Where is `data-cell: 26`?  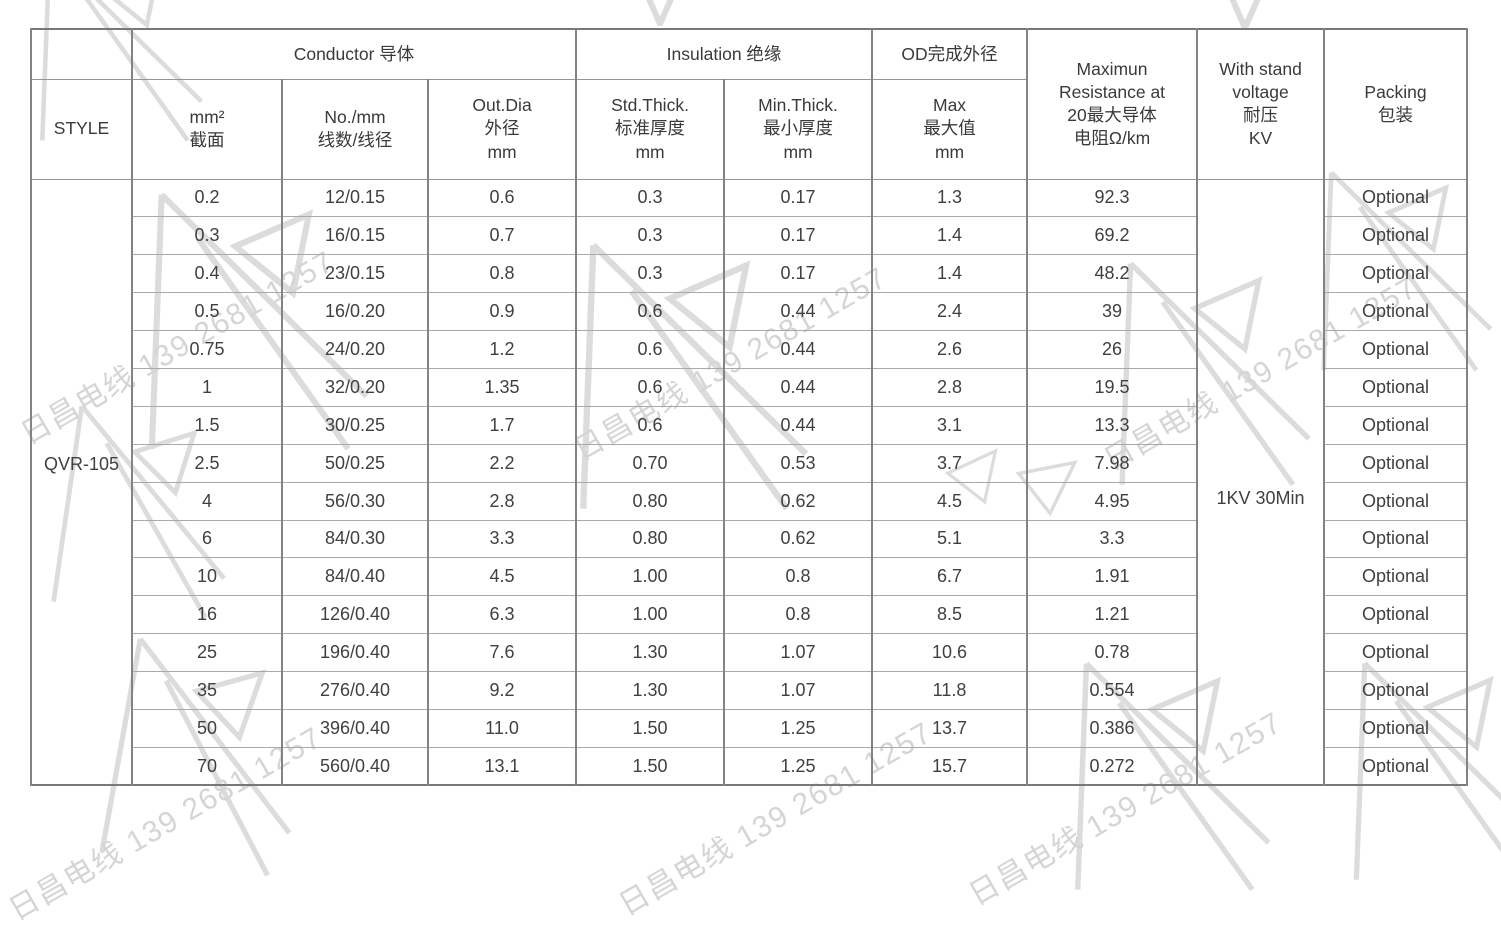
data-cell: 26 is located at coordinates (1112, 349).